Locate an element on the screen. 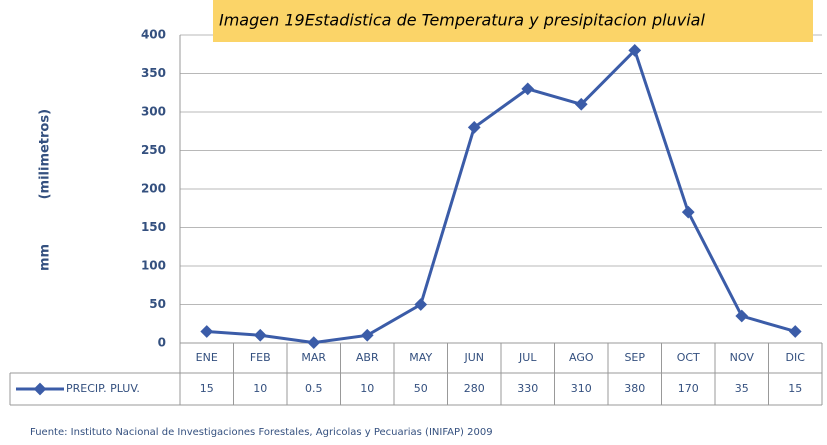 This screenshot has width=827, height=445. x-tick-label: AGO is located at coordinates (581, 357).